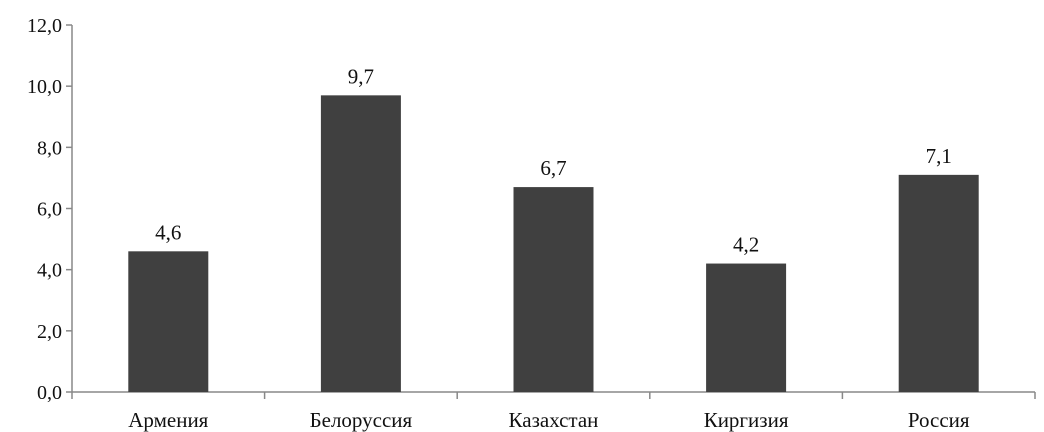 This screenshot has height=432, width=1044. I want to click on bar-value-label: 4,2, so click(746, 245).